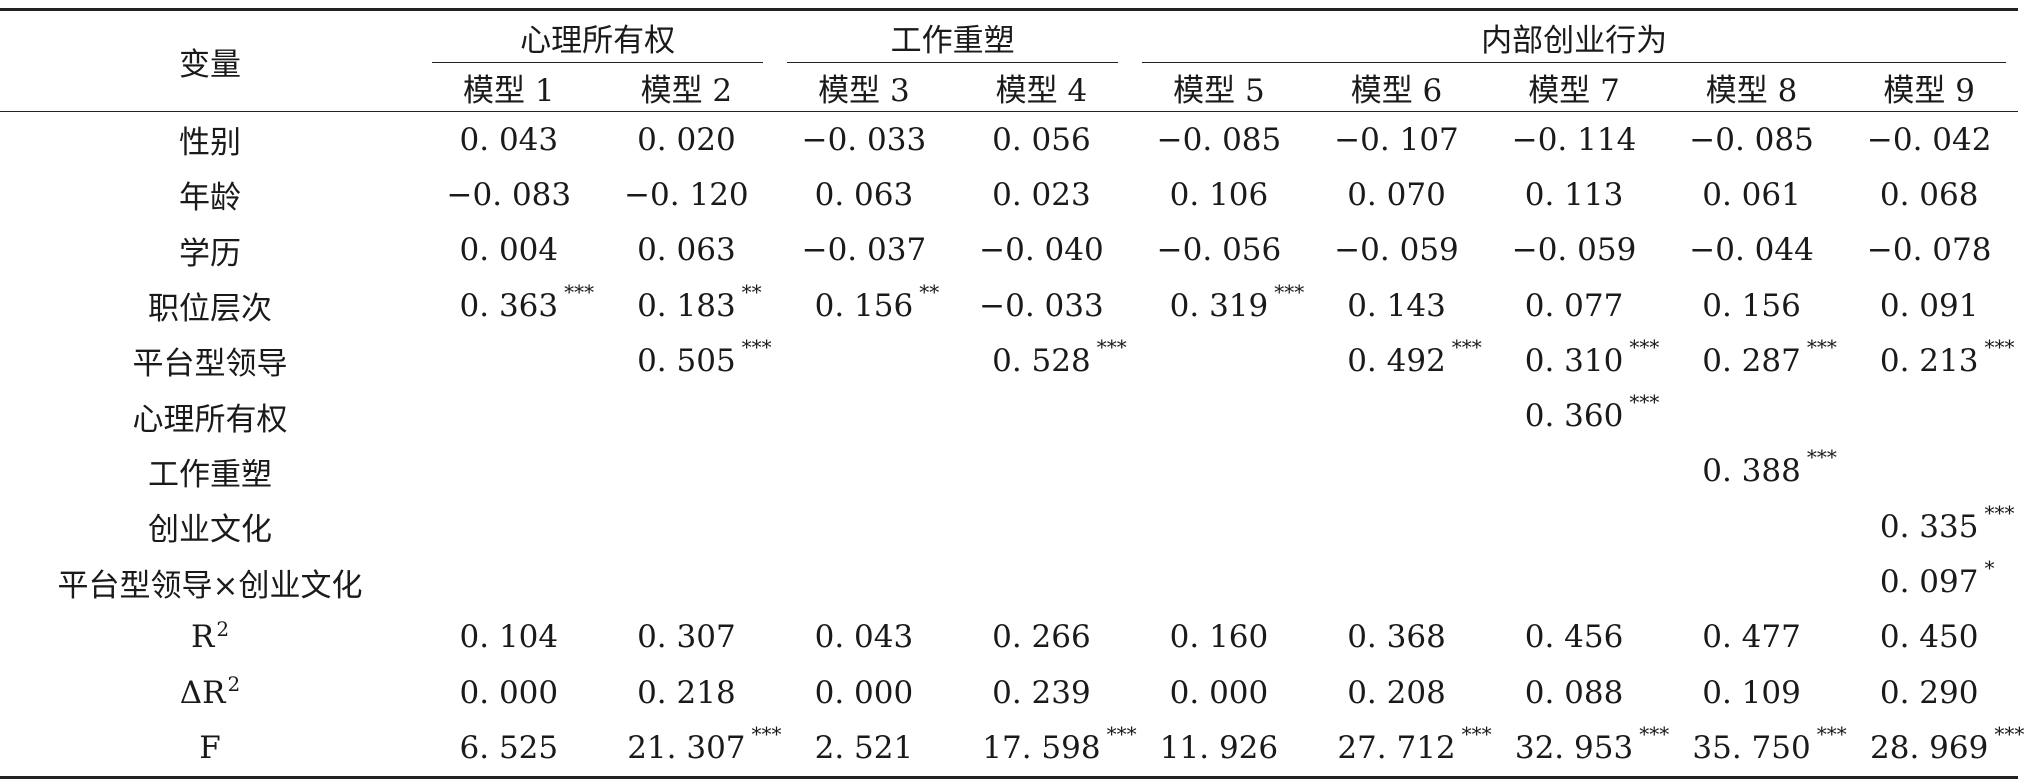 The image size is (2024, 784). Describe the element at coordinates (687, 305) in the screenshot. I see `table-cell: 0. 183 **` at that location.